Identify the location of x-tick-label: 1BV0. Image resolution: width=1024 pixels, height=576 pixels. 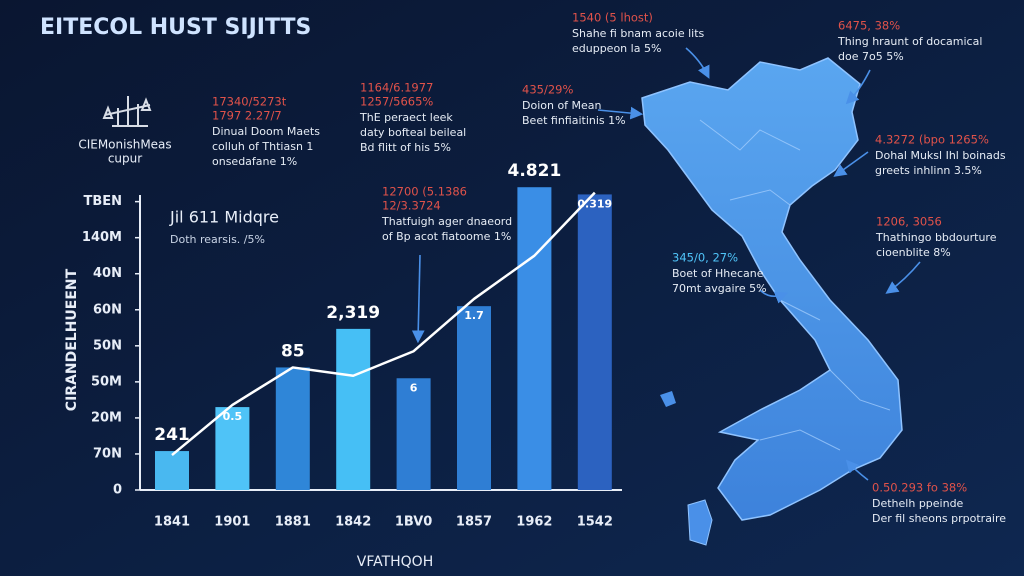
(414, 522).